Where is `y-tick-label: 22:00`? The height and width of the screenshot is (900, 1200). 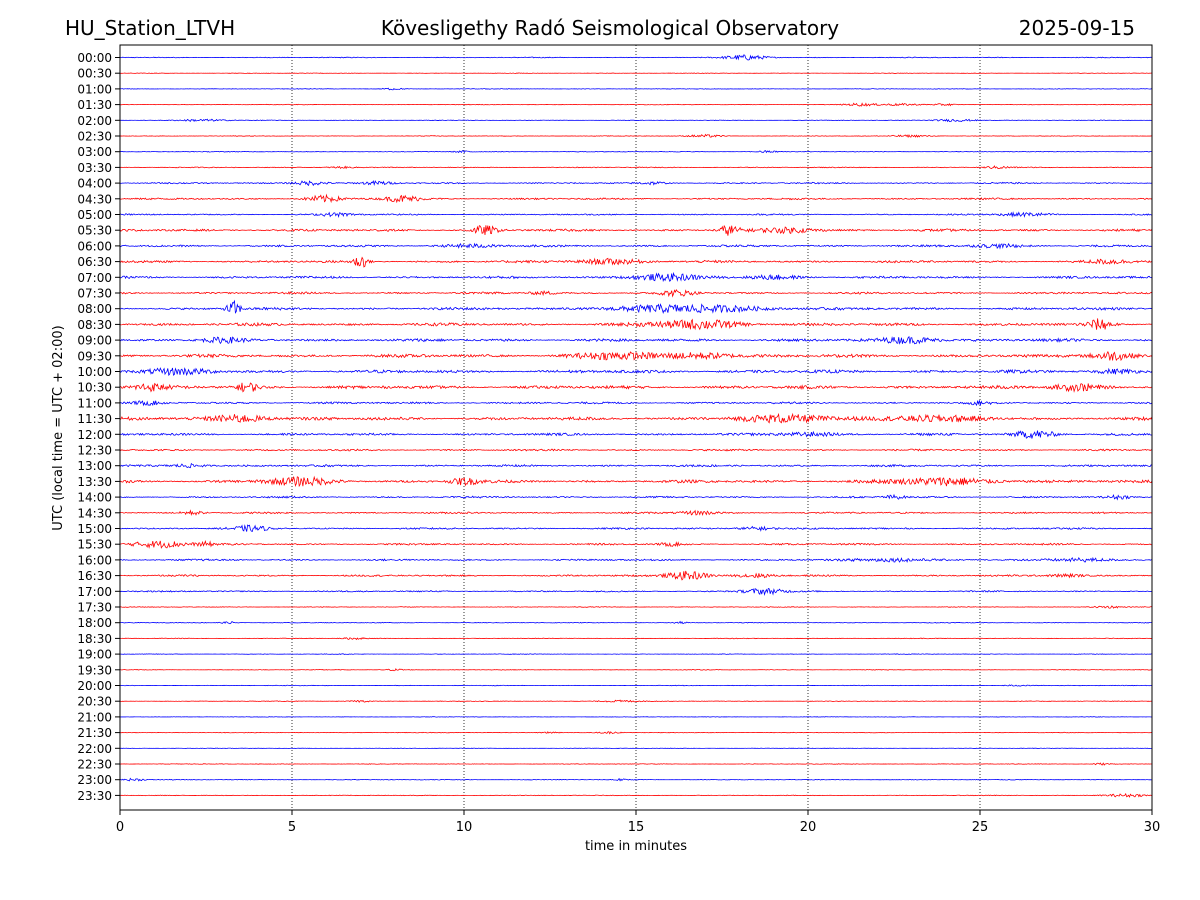
y-tick-label: 22:00 is located at coordinates (94, 749).